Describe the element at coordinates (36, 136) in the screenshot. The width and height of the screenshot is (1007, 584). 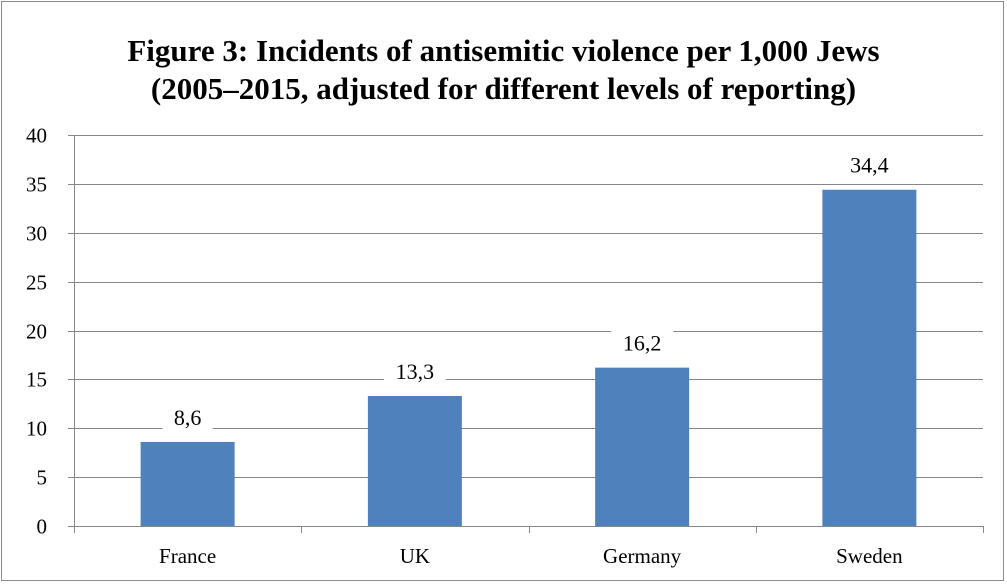
I see `y-tick-label: 40` at that location.